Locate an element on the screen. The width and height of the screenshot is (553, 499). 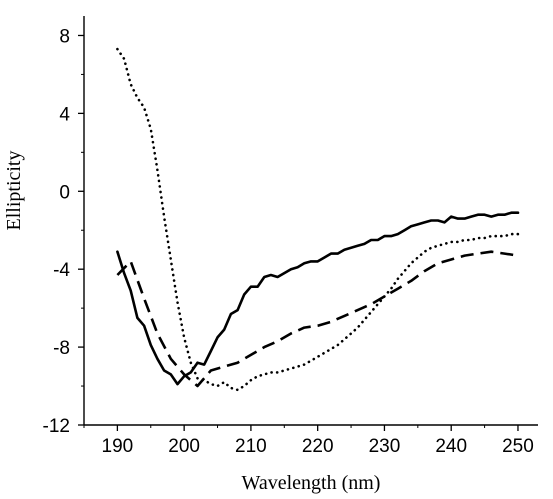
y-tick-label: -12 is located at coordinates (56, 426).